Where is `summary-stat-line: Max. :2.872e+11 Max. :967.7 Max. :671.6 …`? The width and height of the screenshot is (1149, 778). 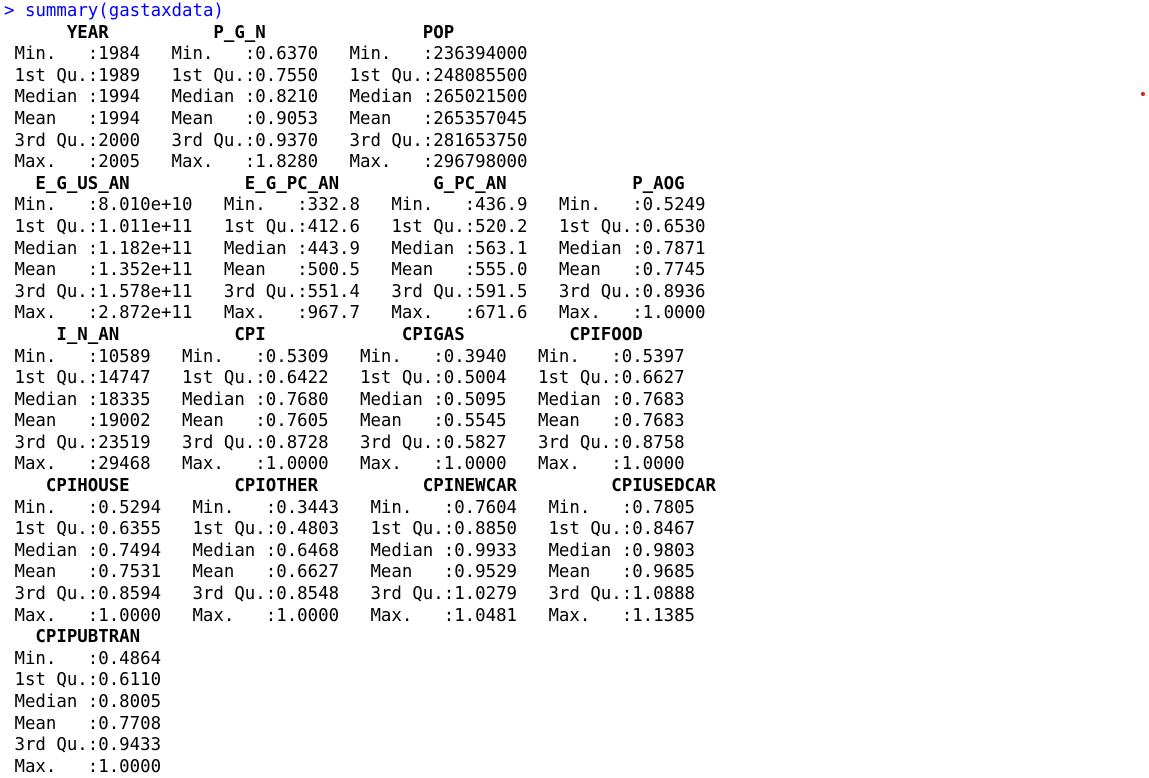
summary-stat-line: Max. :2.872e+11 Max. :967.7 Max. :671.6 … is located at coordinates (365, 313).